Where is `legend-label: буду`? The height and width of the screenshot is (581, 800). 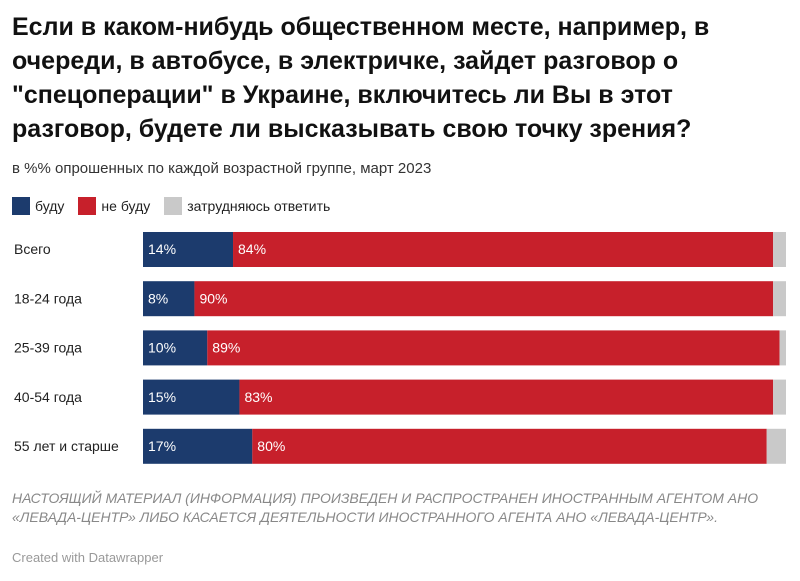
legend-label: буду is located at coordinates (50, 206).